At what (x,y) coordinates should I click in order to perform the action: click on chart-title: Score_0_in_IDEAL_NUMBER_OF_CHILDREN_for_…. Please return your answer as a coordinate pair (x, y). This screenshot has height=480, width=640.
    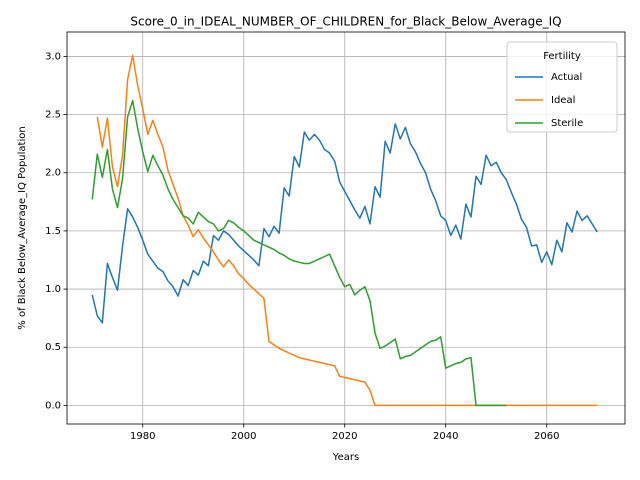
    Looking at the image, I should click on (345, 22).